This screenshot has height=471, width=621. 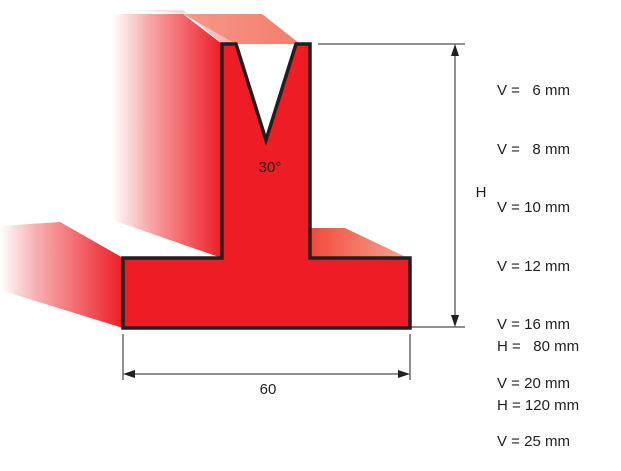 I want to click on v-option: V = 25 mm, so click(x=533, y=441).